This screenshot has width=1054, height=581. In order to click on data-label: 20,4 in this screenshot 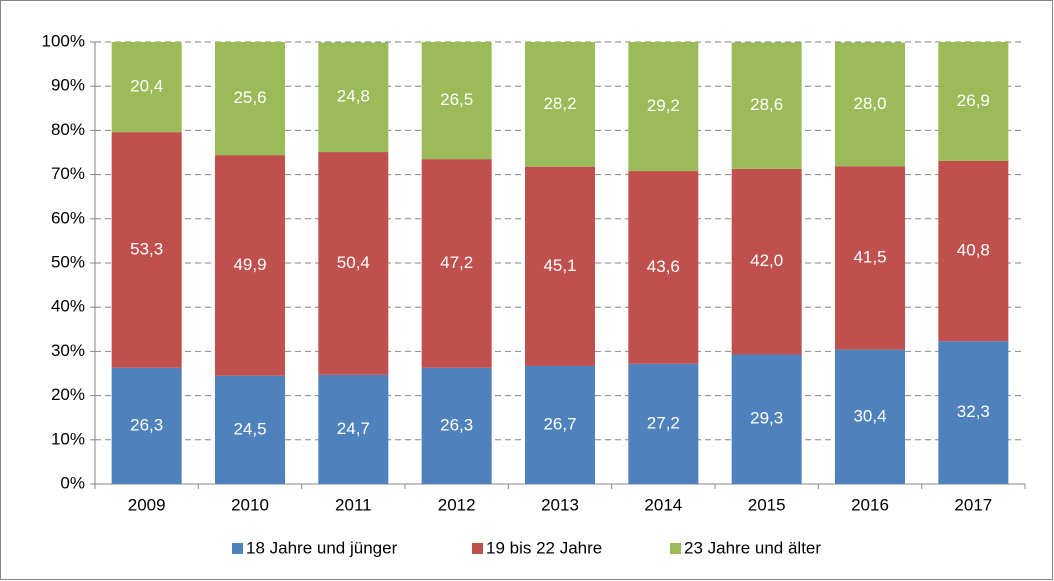, I will do `click(146, 86)`.